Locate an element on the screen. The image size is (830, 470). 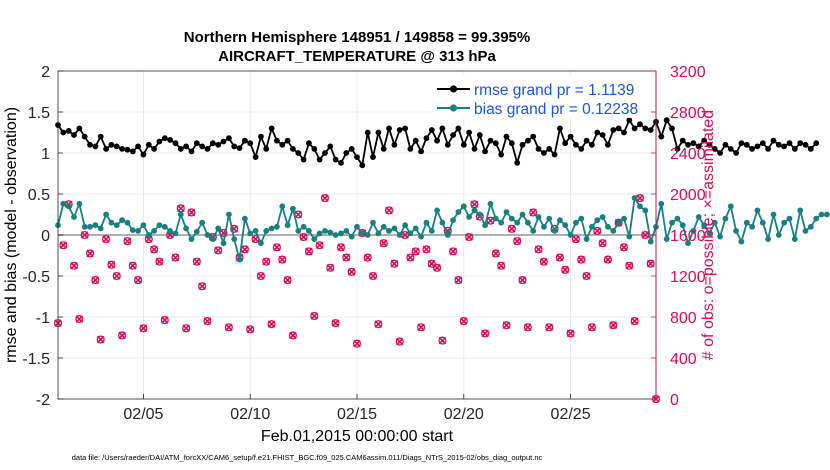
chart-title-line-2: AIRCRAFT_TEMPERATURE @ 313 hPa is located at coordinates (357, 56).